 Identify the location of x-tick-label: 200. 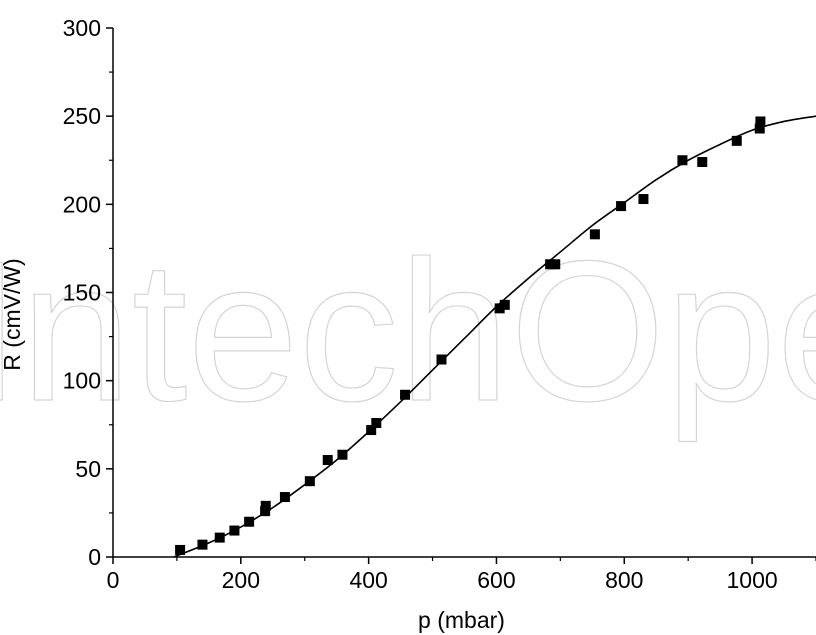
(241, 580).